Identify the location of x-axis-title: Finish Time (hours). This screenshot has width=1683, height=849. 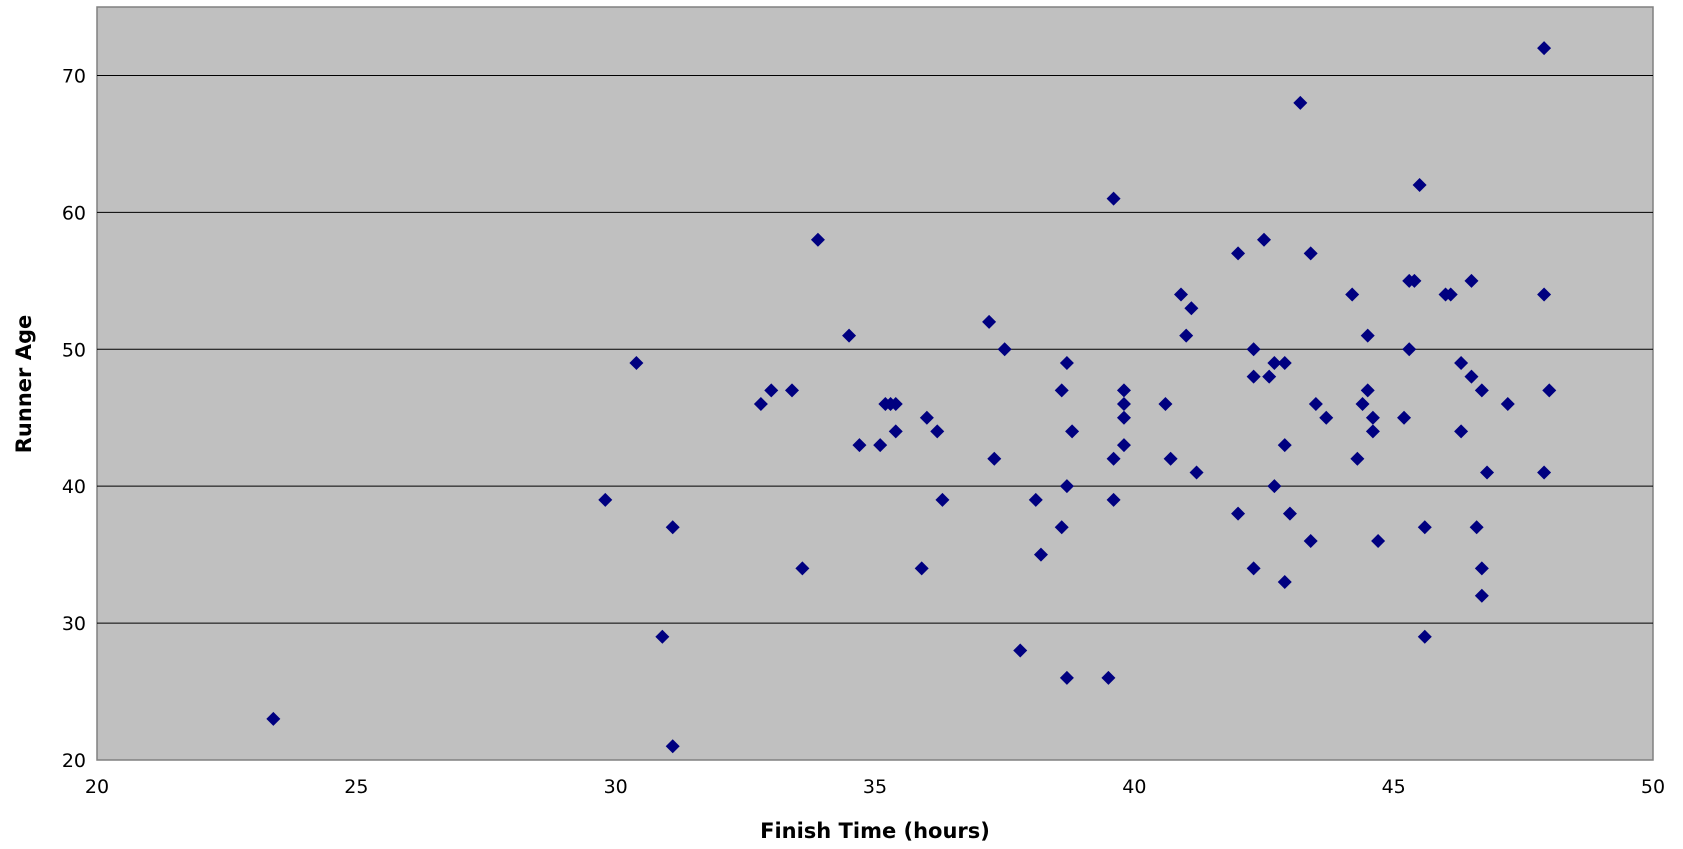
(875, 831).